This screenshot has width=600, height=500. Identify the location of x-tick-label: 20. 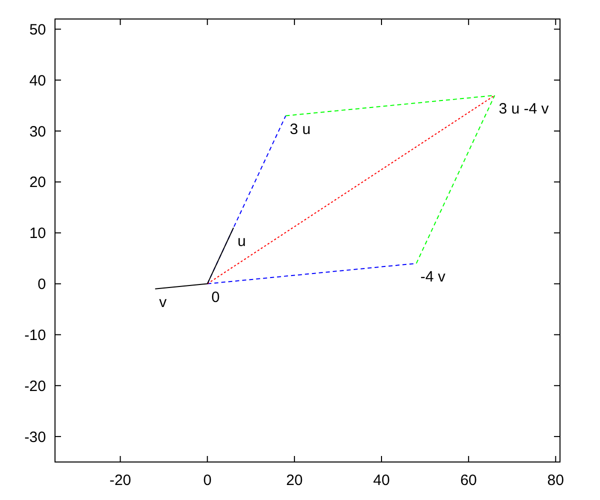
(294, 480).